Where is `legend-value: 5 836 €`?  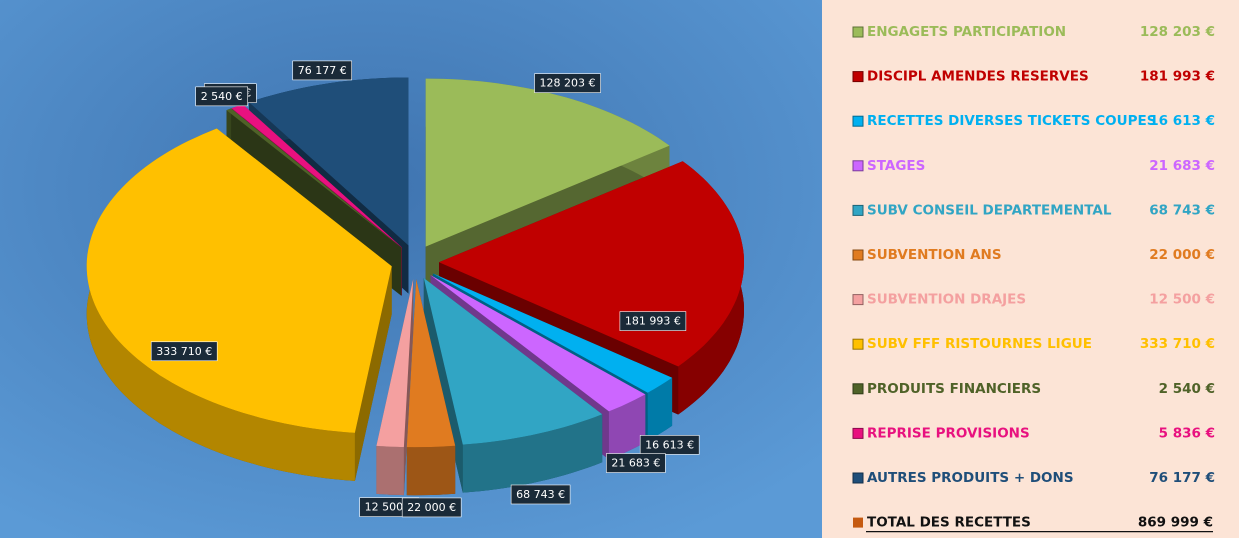 legend-value: 5 836 € is located at coordinates (1187, 433).